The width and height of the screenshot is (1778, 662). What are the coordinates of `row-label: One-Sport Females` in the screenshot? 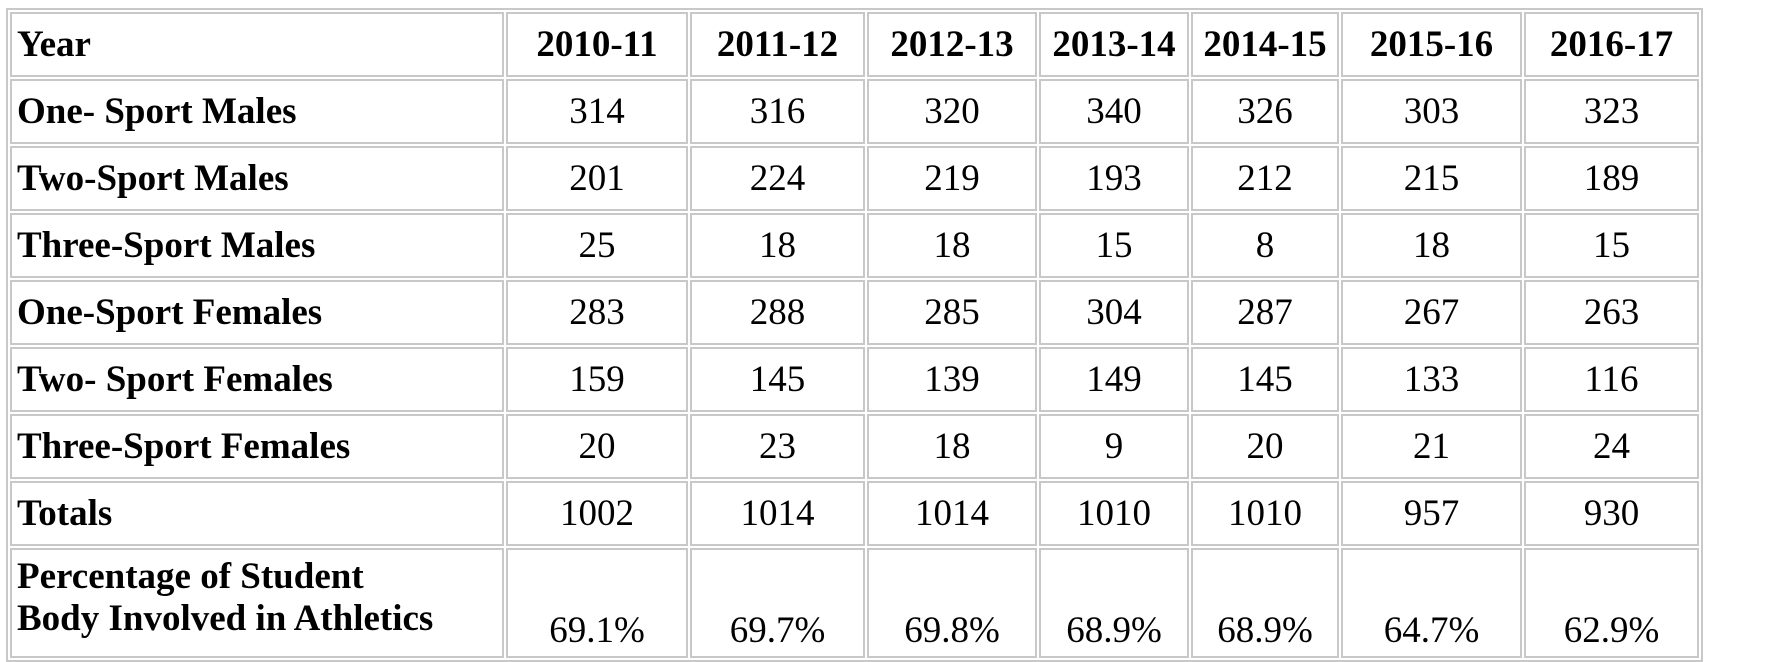 It's located at (257, 312).